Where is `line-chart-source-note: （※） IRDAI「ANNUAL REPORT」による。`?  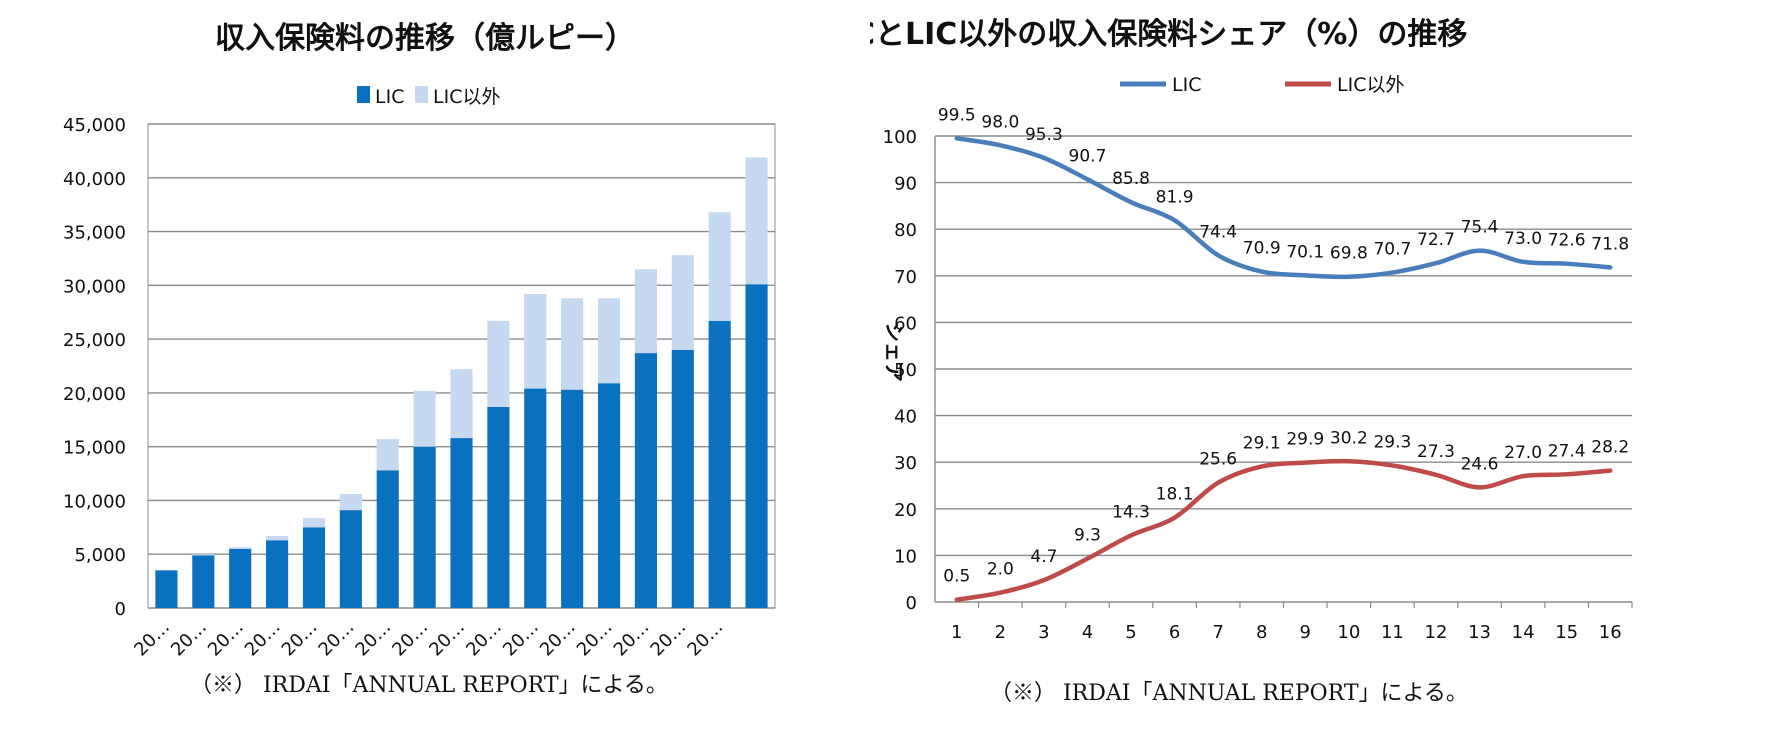
line-chart-source-note: （※） IRDAI「ANNUAL REPORT」による。 is located at coordinates (1229, 693).